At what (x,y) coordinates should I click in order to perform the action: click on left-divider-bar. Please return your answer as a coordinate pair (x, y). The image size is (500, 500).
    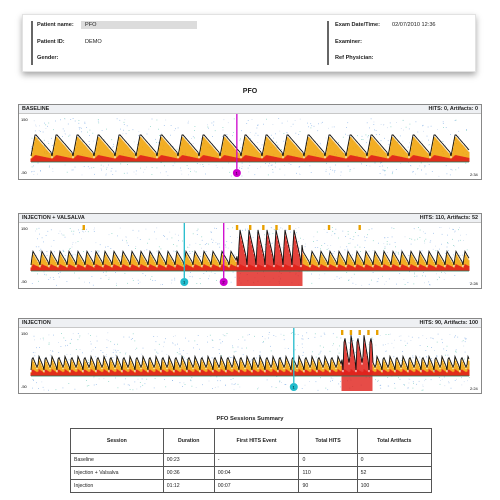
    Looking at the image, I should click on (32, 43).